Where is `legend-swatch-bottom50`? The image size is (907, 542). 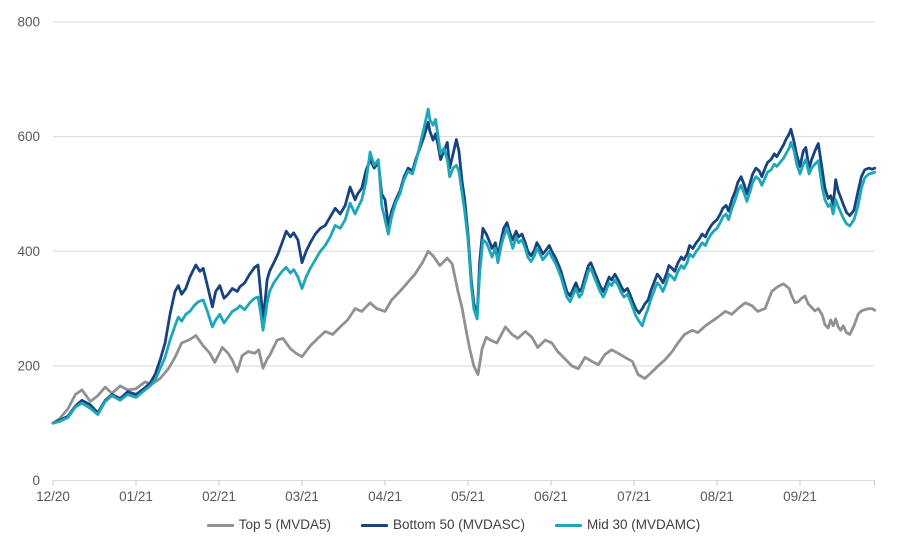 legend-swatch-bottom50 is located at coordinates (374, 525).